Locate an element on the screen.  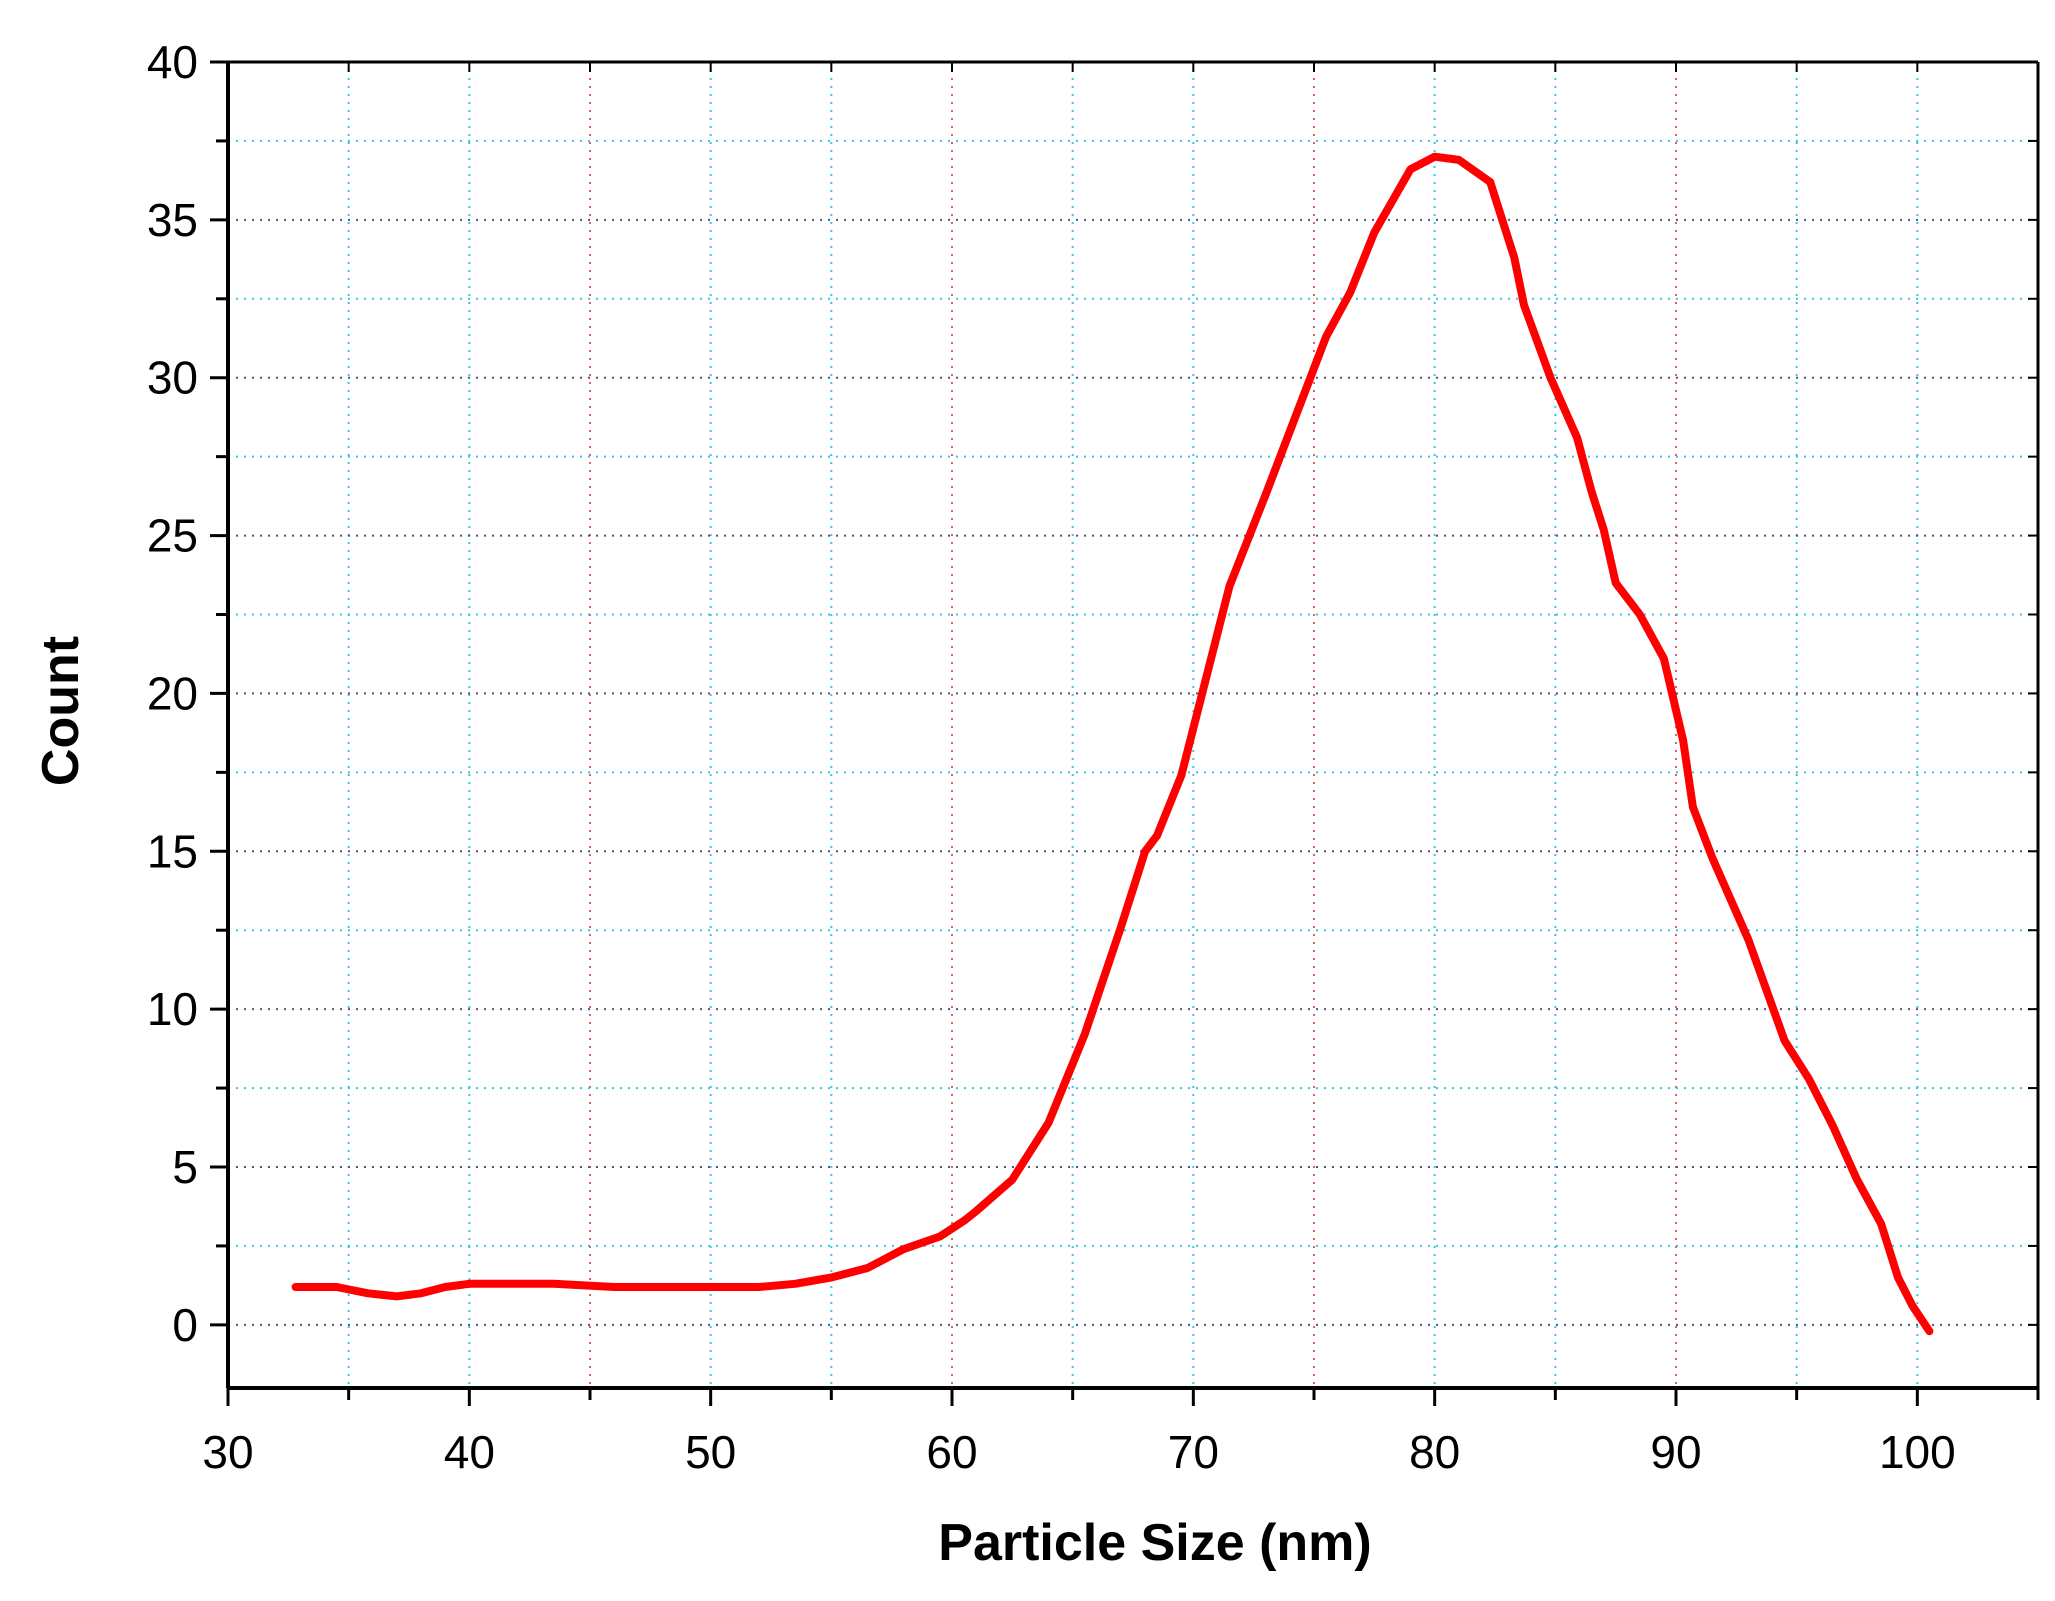
x-axis-title: Particle Size (nm) is located at coordinates (1154, 1543).